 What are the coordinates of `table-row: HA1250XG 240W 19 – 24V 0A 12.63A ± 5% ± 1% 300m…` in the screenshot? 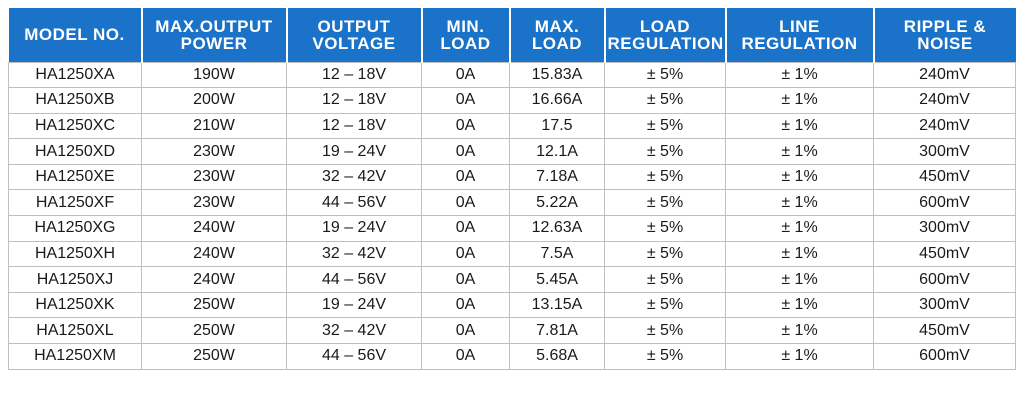 It's located at (512, 228).